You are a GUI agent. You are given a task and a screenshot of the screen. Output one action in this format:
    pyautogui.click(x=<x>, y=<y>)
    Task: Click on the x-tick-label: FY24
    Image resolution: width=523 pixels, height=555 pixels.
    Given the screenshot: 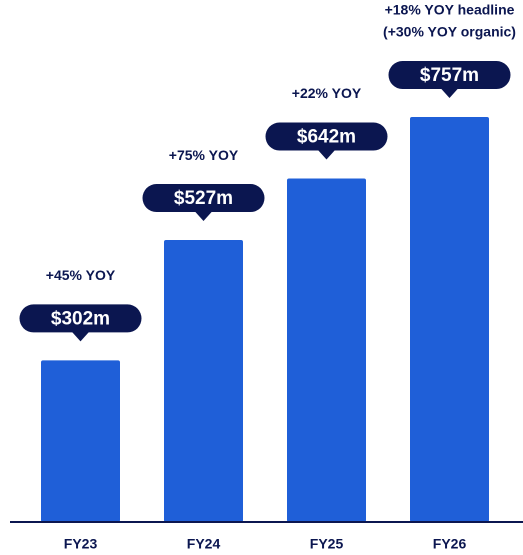 What is the action you would take?
    pyautogui.click(x=204, y=544)
    